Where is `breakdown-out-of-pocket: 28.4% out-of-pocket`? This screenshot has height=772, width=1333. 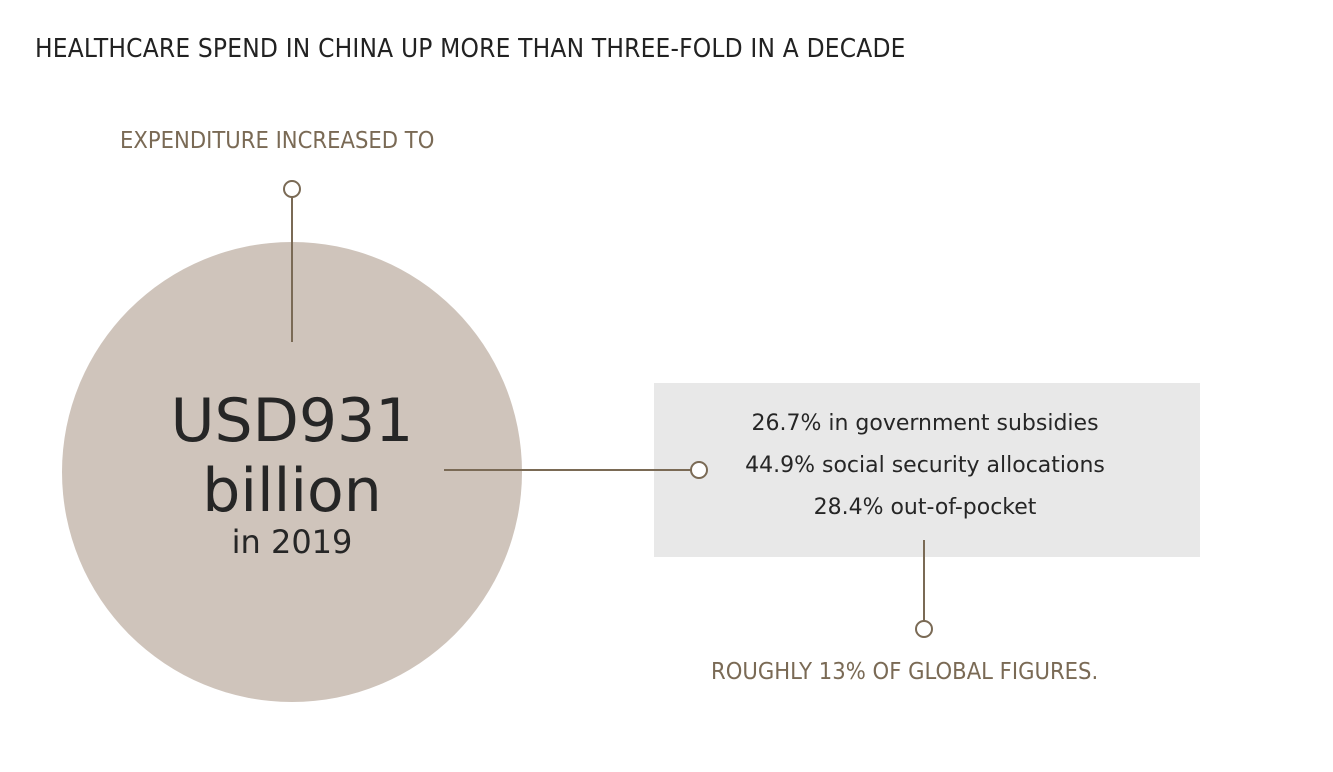
breakdown-out-of-pocket: 28.4% out-of-pocket is located at coordinates (925, 507).